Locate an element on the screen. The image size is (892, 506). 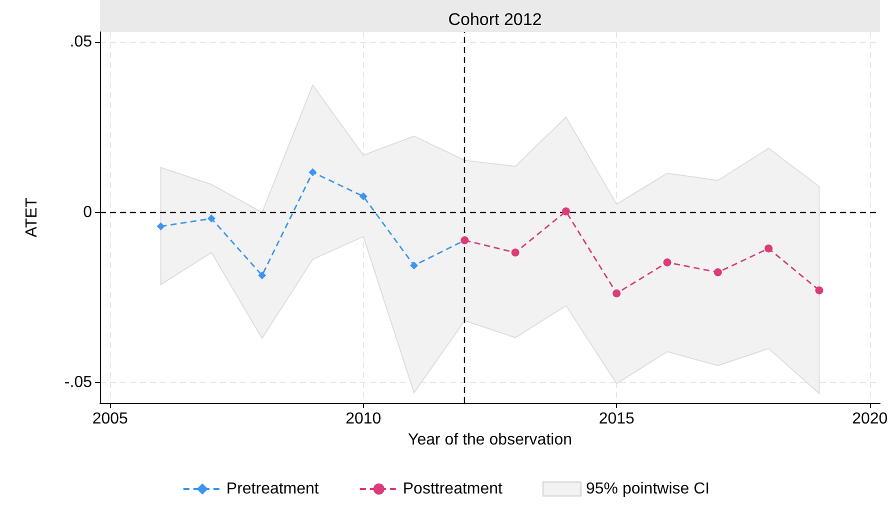
legend-label: Posttreatment is located at coordinates (453, 489).